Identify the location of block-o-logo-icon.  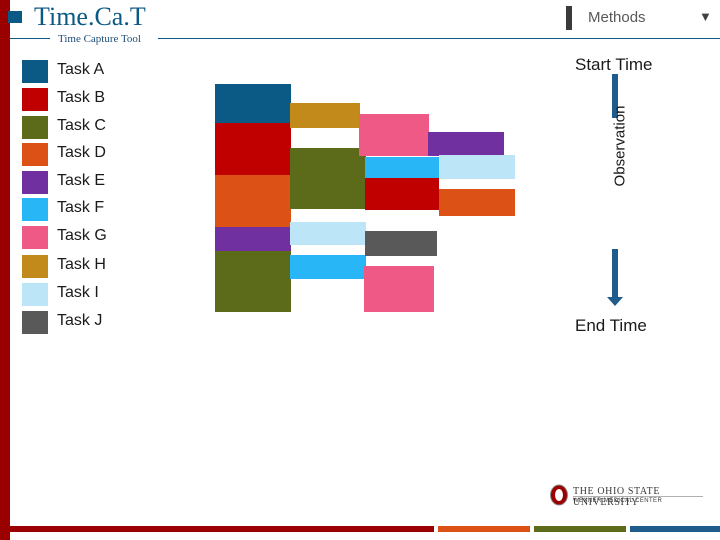
(559, 495).